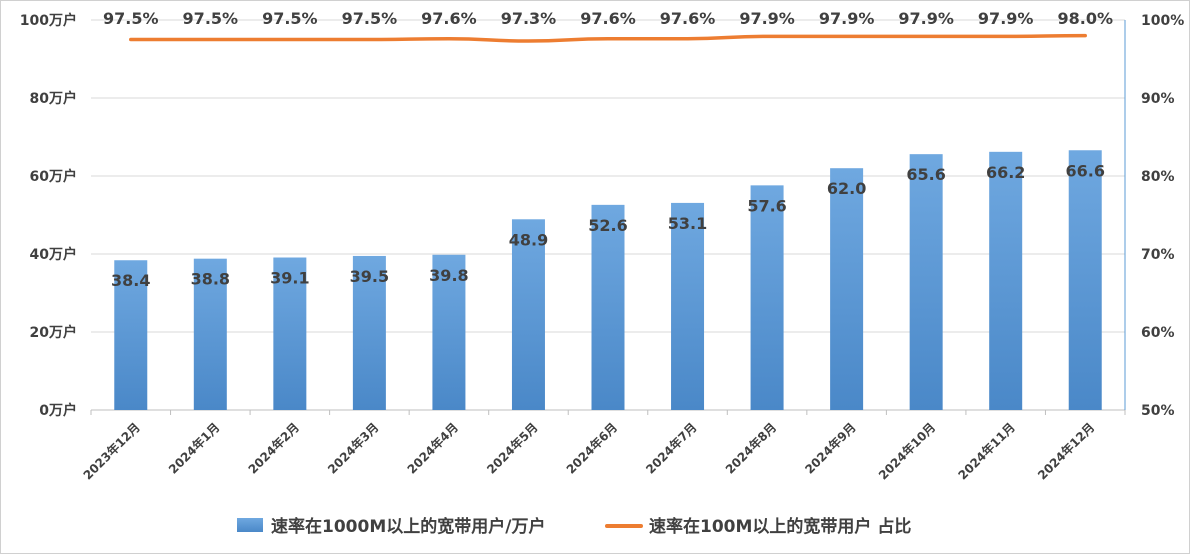 The height and width of the screenshot is (555, 1190). What do you see at coordinates (574, 526) in the screenshot?
I see `legend: 速率在1000M以上的宽带用户/万户 速率在100M以上的宽带用户 占比` at bounding box center [574, 526].